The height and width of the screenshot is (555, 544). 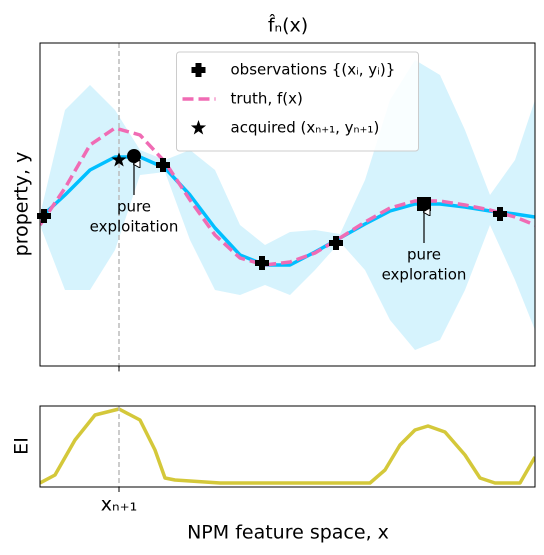 I want to click on axes-frame, so click(x=287, y=446).